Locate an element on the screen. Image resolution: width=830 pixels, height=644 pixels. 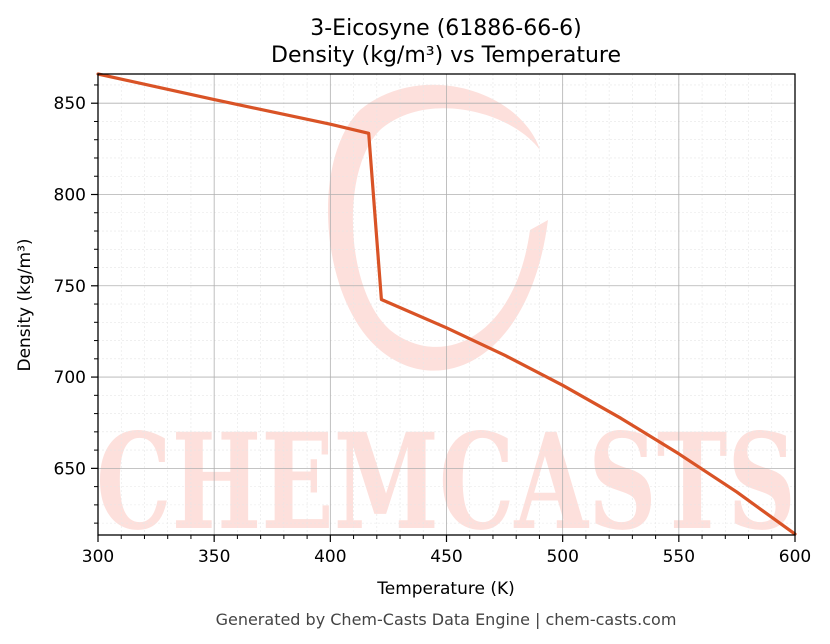
x-tick-label: 300 is located at coordinates (98, 557).